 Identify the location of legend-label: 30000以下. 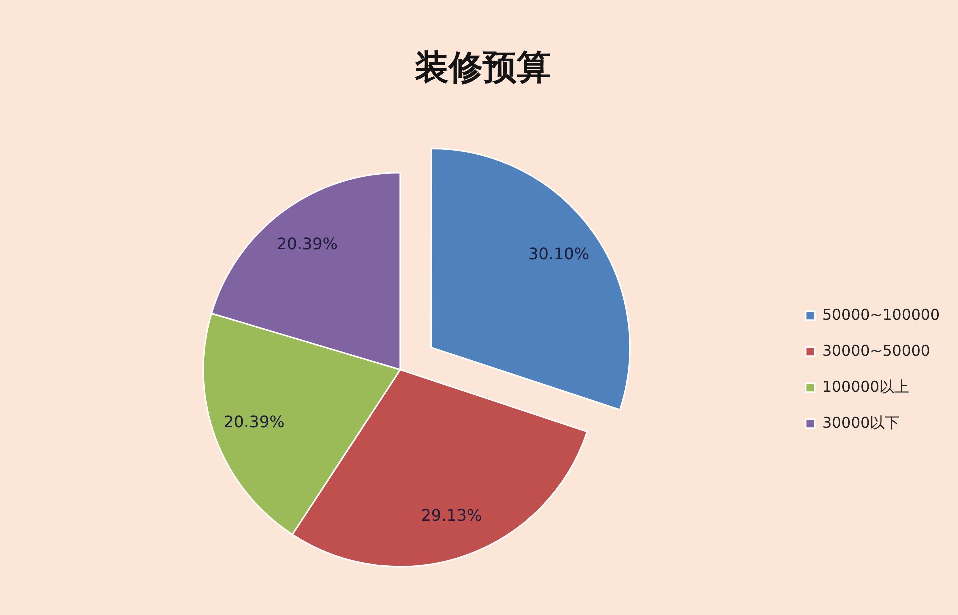
(861, 423).